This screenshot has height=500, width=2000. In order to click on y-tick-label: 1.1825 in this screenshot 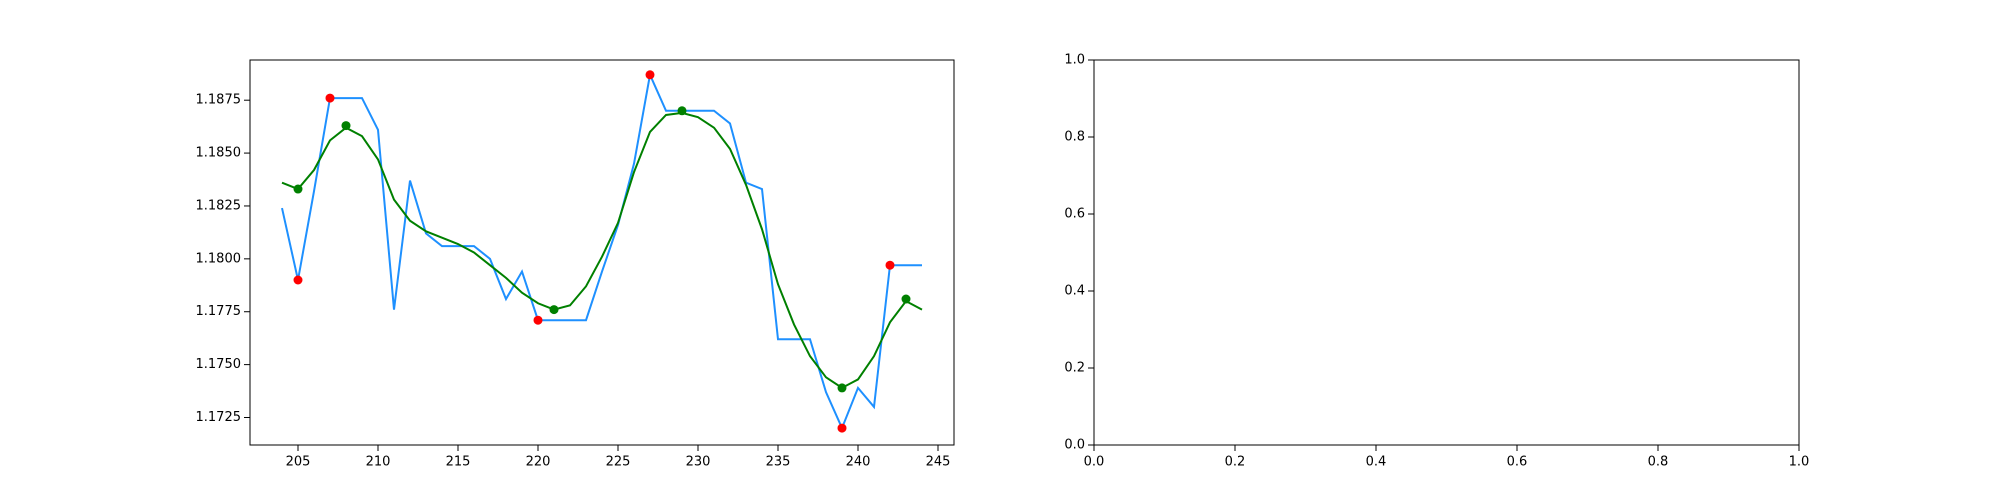, I will do `click(219, 205)`.